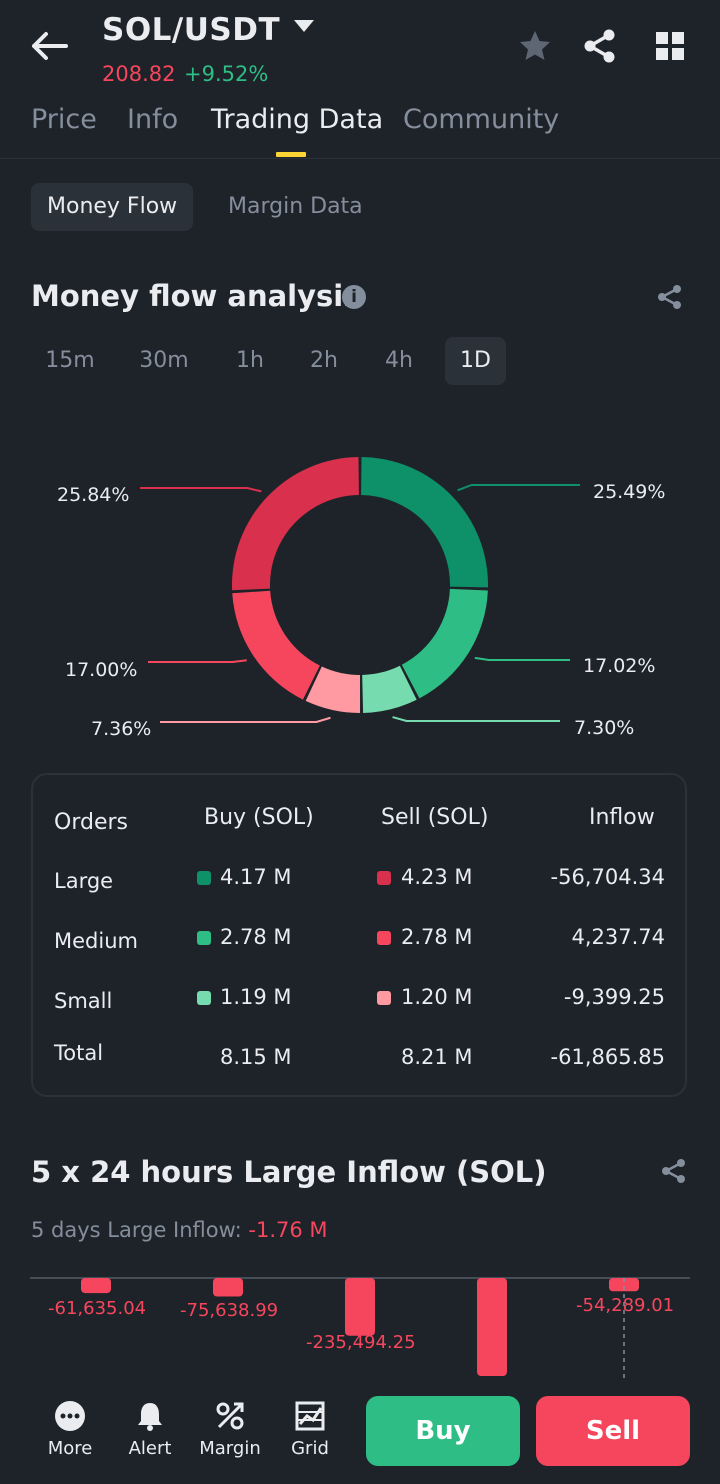  I want to click on large-inflow-share-icon, so click(674, 1171).